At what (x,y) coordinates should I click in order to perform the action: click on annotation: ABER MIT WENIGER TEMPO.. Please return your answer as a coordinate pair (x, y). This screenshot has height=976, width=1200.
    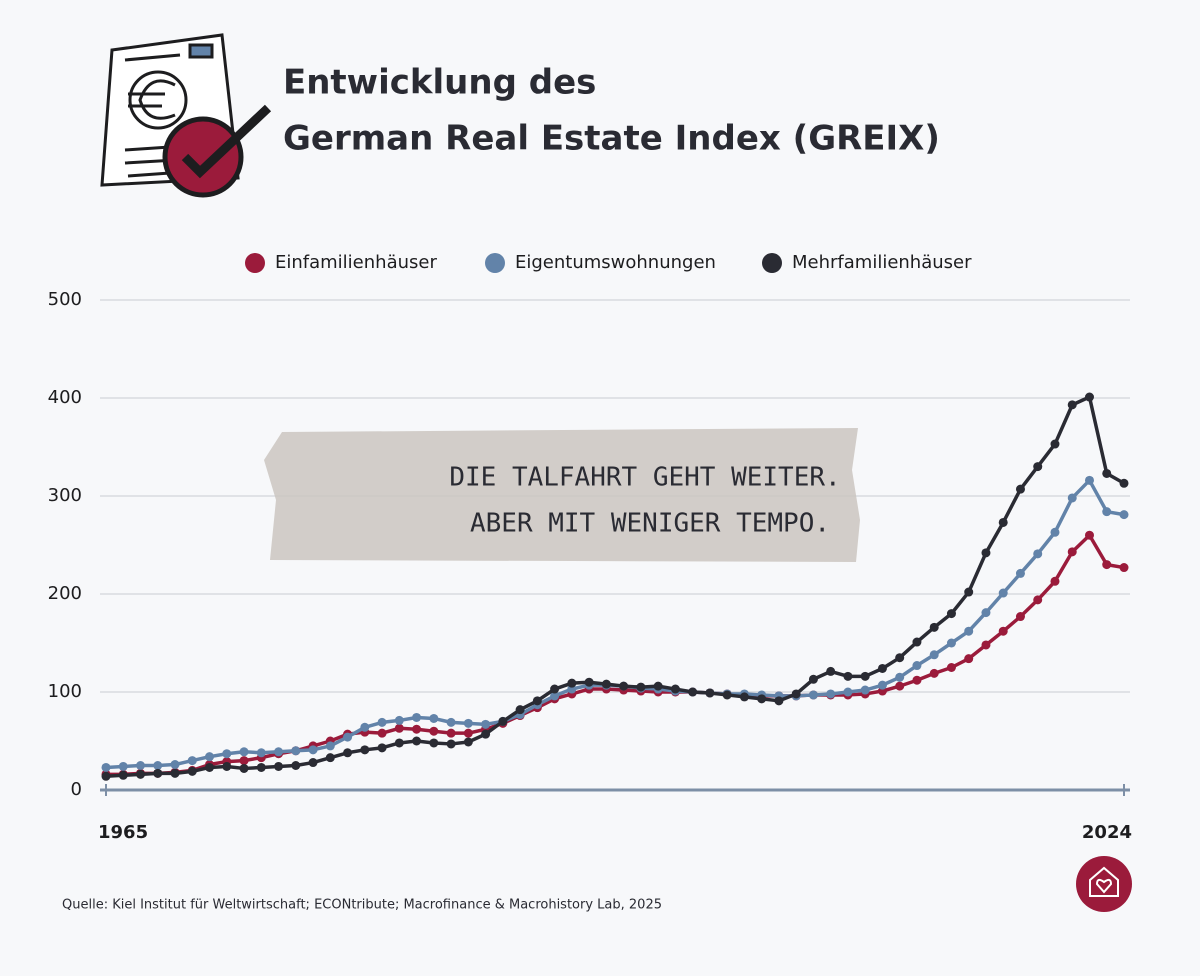
    Looking at the image, I should click on (650, 524).